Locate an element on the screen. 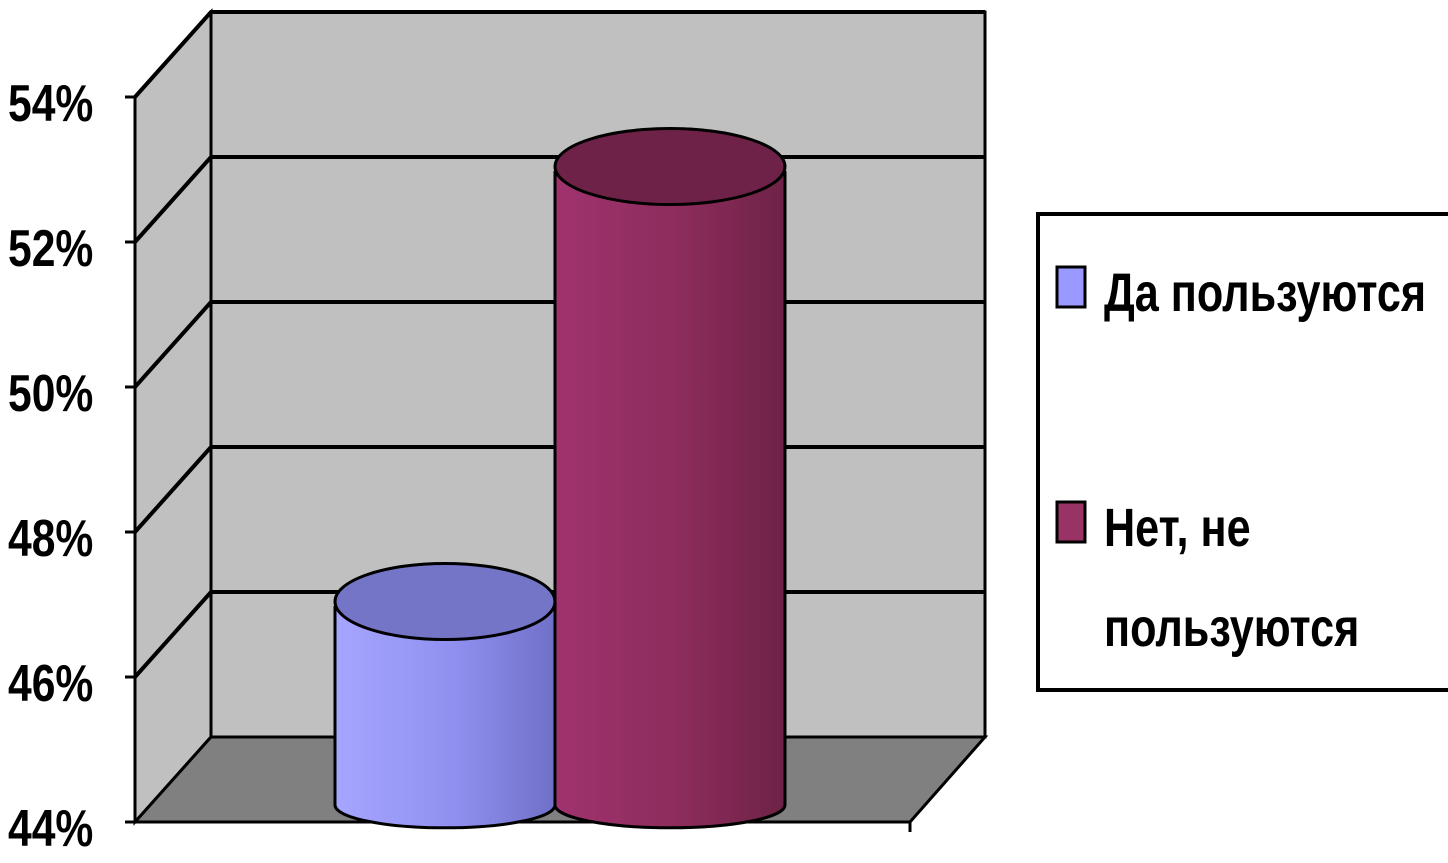 Image resolution: width=1448 pixels, height=863 pixels. y-tick-label: 50% is located at coordinates (50, 394).